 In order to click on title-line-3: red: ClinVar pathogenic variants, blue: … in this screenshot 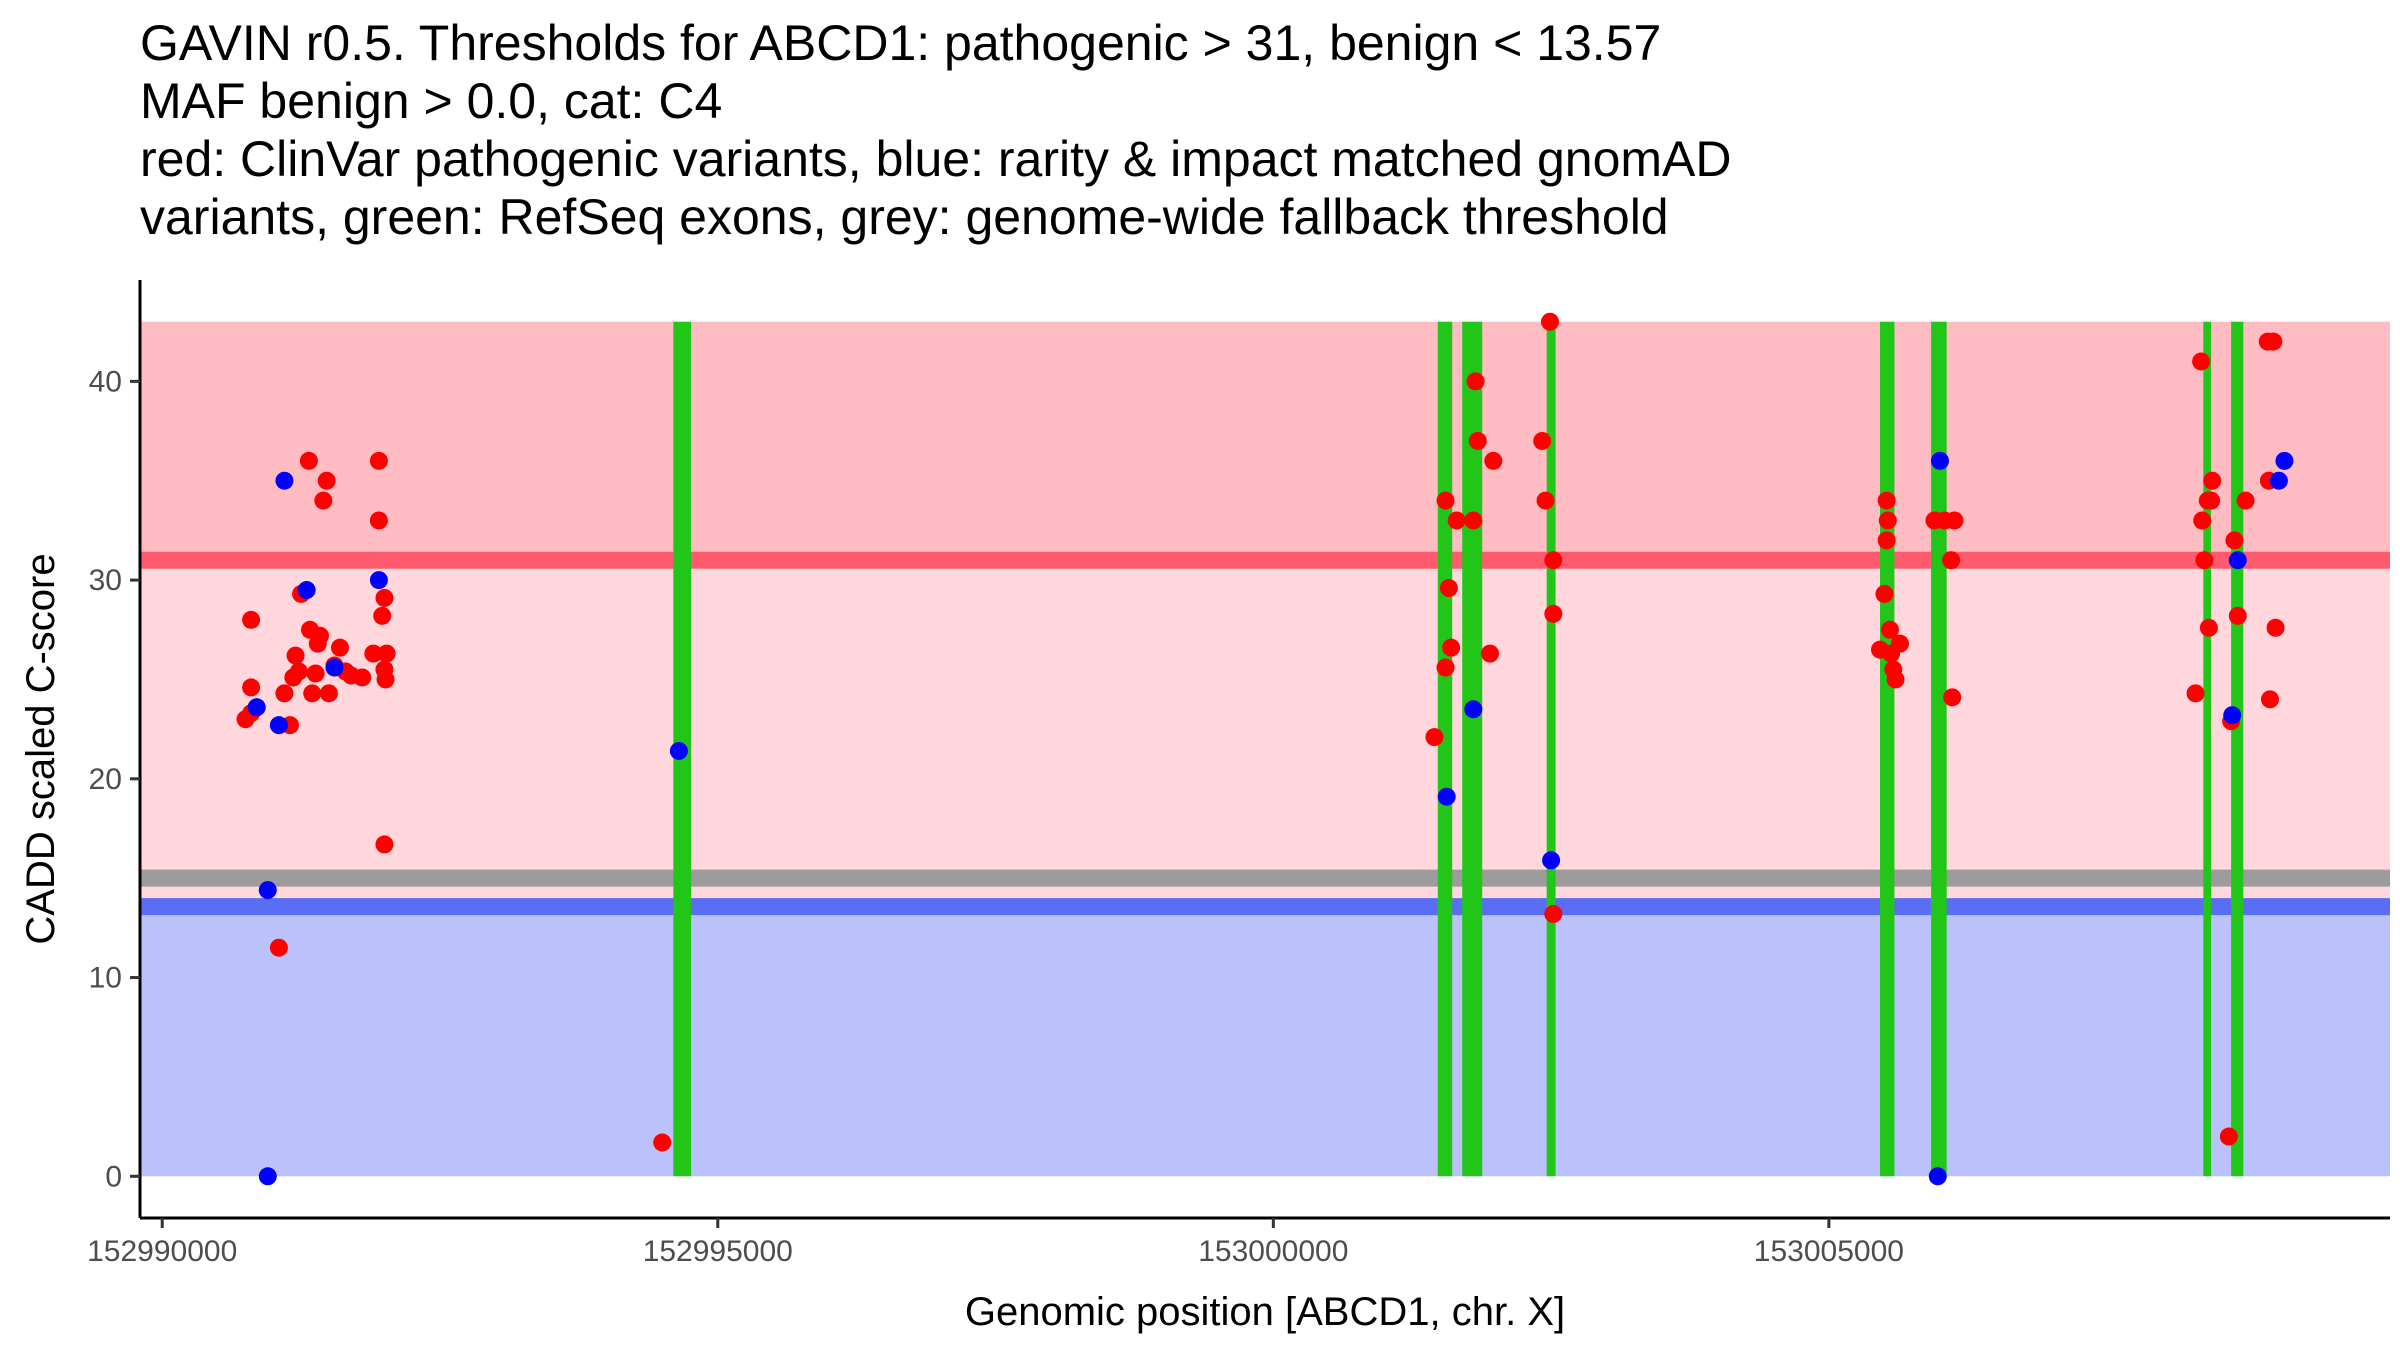, I will do `click(935, 159)`.